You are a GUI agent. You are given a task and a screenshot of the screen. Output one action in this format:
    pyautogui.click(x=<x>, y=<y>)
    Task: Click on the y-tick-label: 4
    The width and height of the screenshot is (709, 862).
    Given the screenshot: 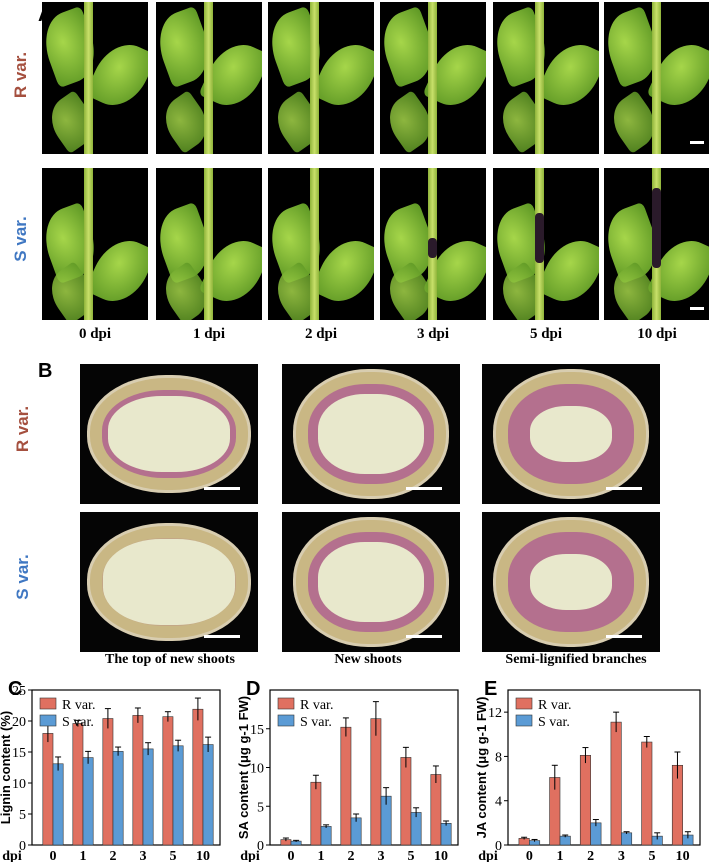 What is the action you would take?
    pyautogui.click(x=498, y=802)
    